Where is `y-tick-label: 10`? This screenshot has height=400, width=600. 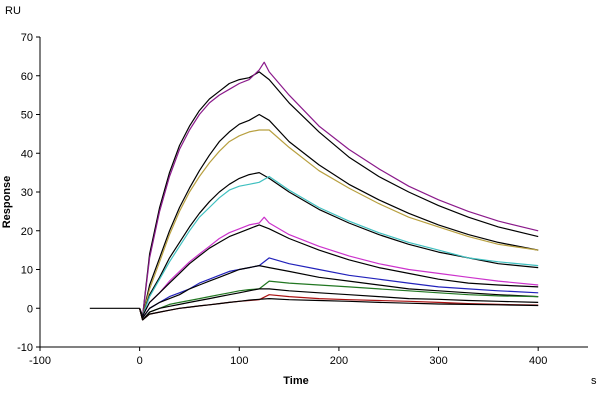 y-tick-label: 10 is located at coordinates (27, 271).